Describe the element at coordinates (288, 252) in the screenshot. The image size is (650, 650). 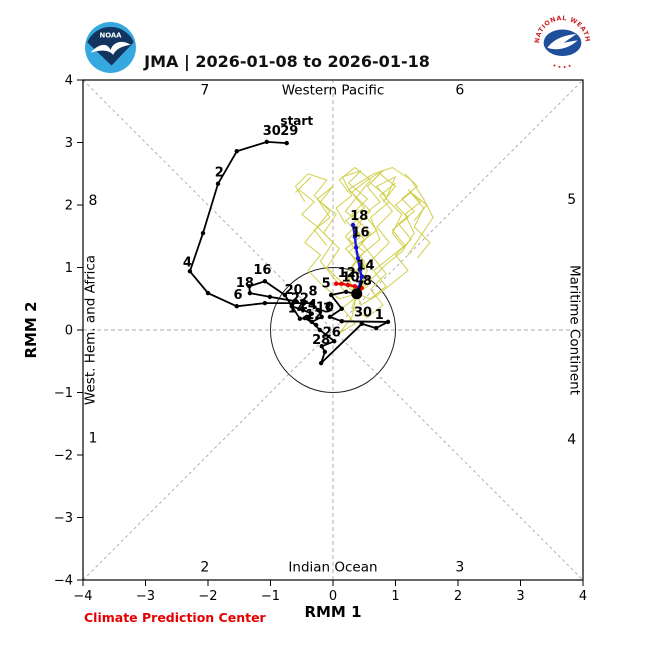
I see `observed-path` at that location.